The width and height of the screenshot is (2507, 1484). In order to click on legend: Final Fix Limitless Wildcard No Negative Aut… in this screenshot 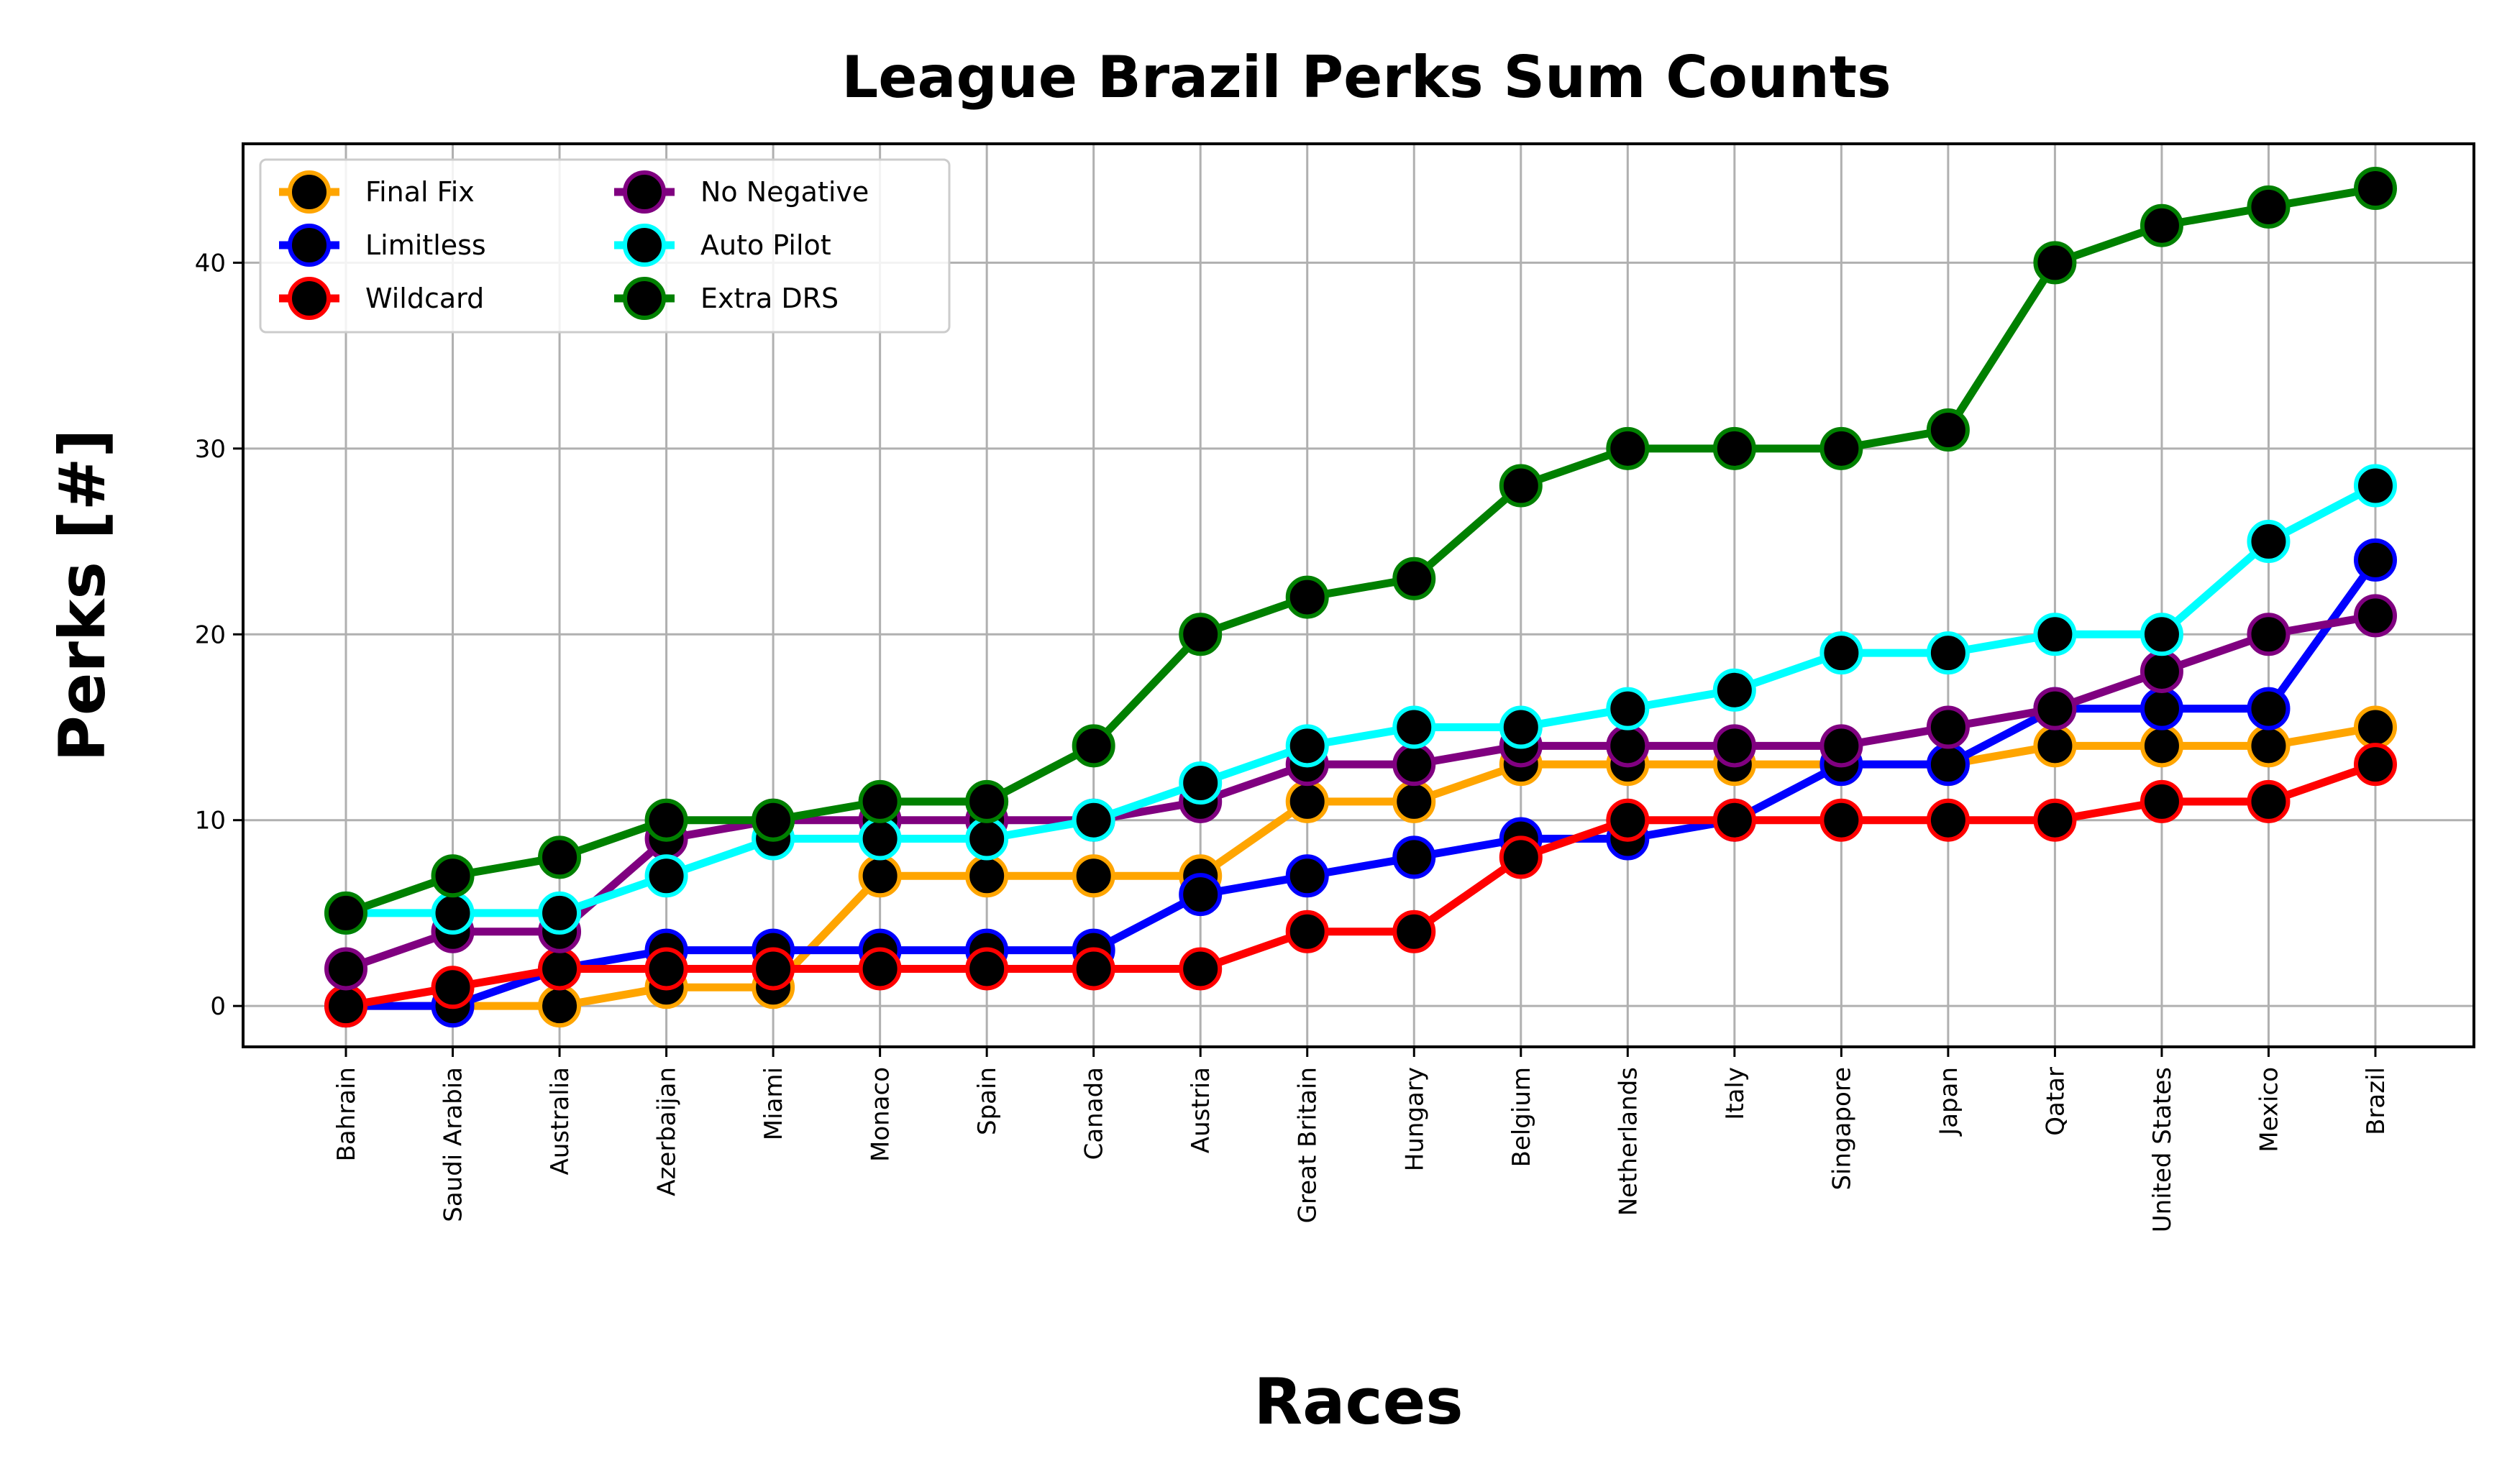, I will do `click(605, 246)`.